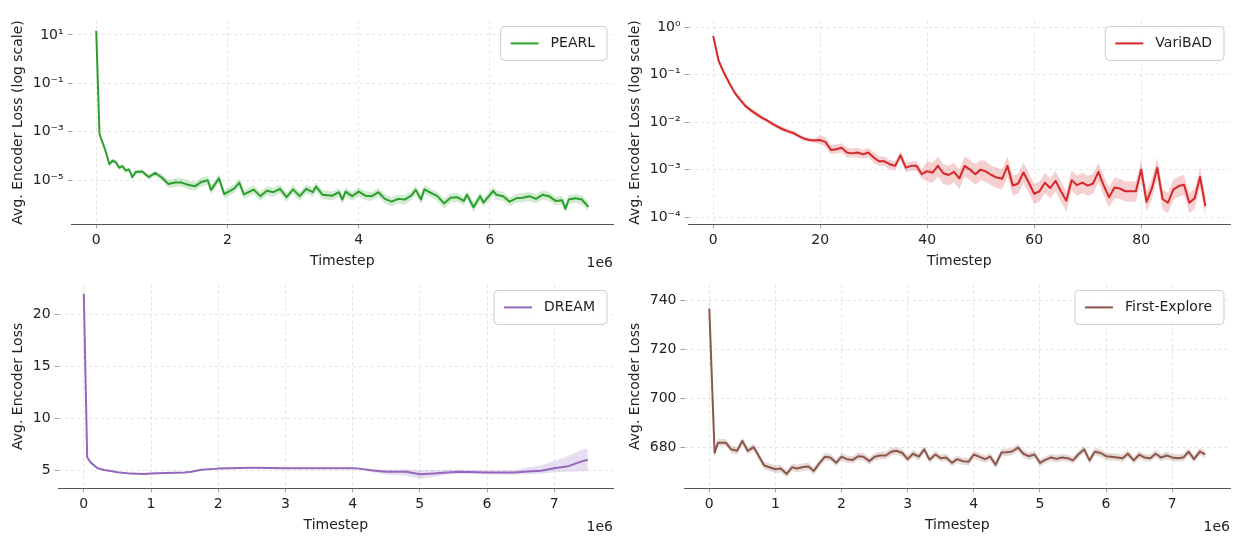  I want to click on x-tick-label: 60, so click(1034, 239).